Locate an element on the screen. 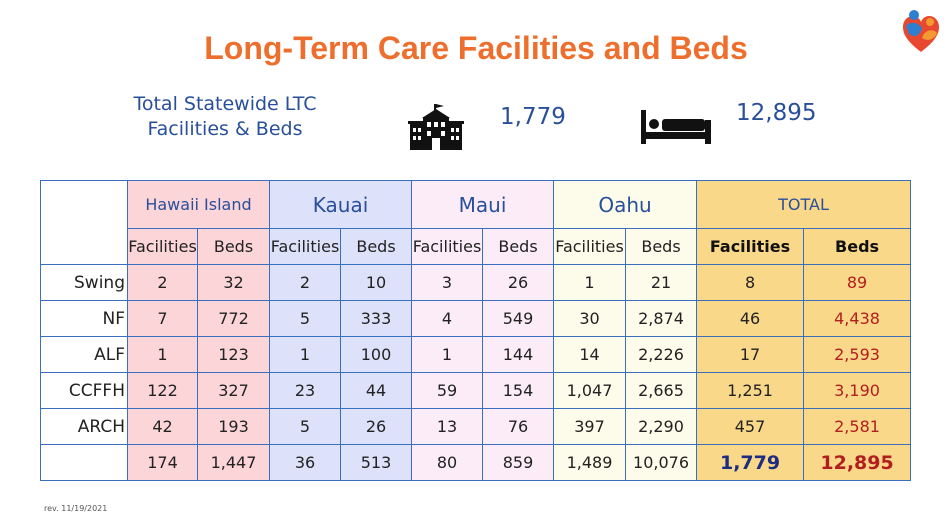  corner-cell is located at coordinates (84, 222).